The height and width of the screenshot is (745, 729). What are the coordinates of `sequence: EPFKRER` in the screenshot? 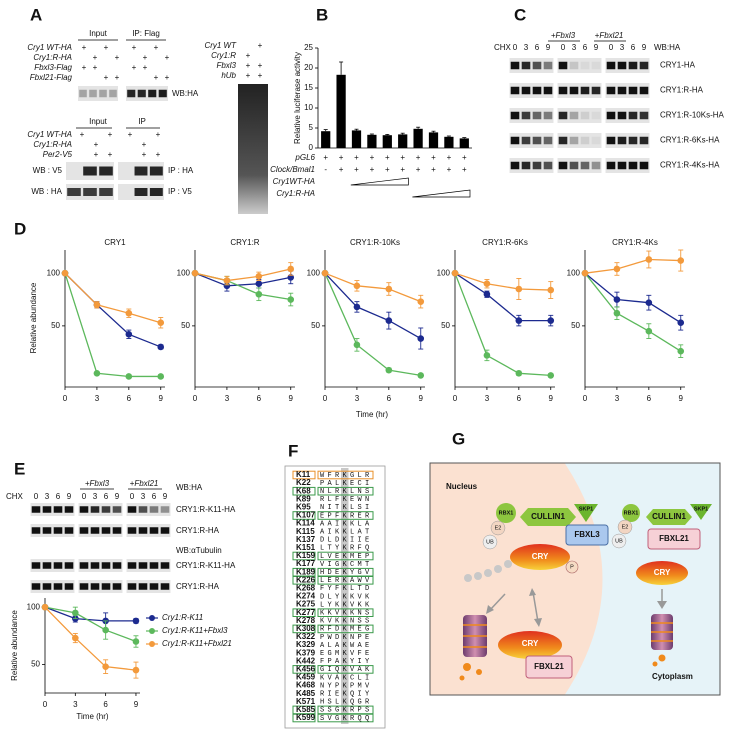 It's located at (346, 516).